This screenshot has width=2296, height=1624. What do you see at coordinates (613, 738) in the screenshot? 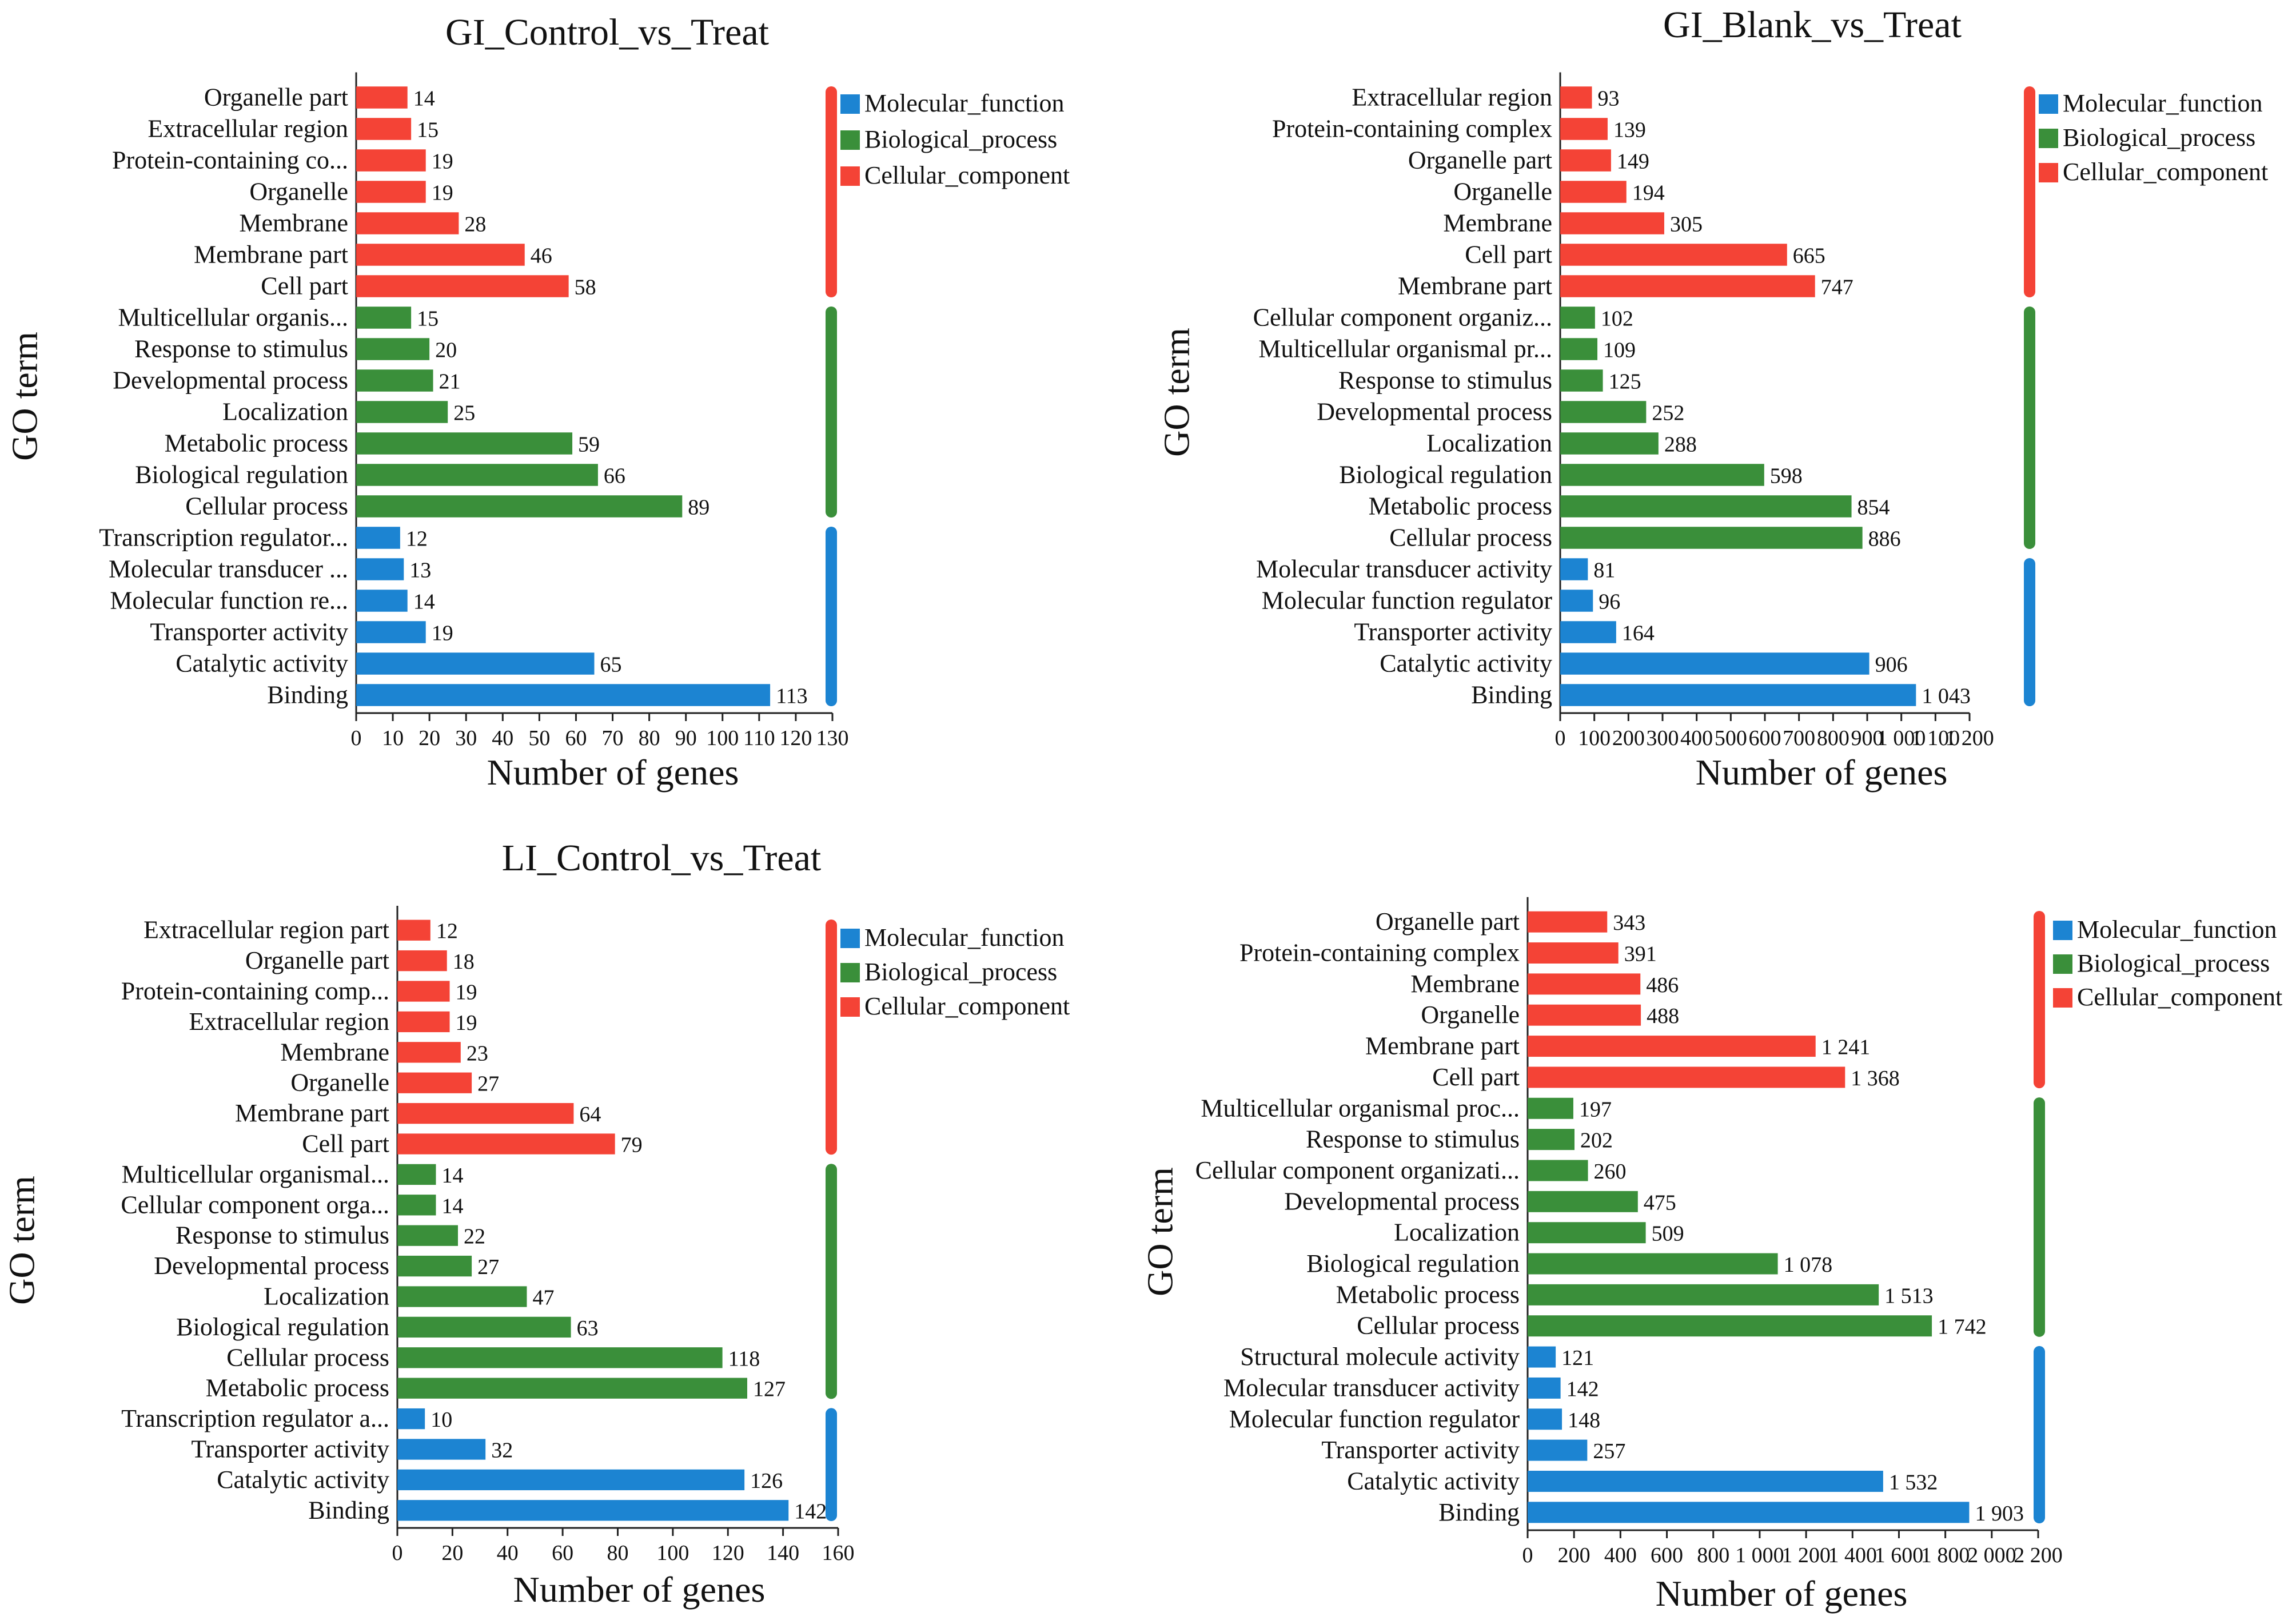
I see `x-tick-label: 70` at bounding box center [613, 738].